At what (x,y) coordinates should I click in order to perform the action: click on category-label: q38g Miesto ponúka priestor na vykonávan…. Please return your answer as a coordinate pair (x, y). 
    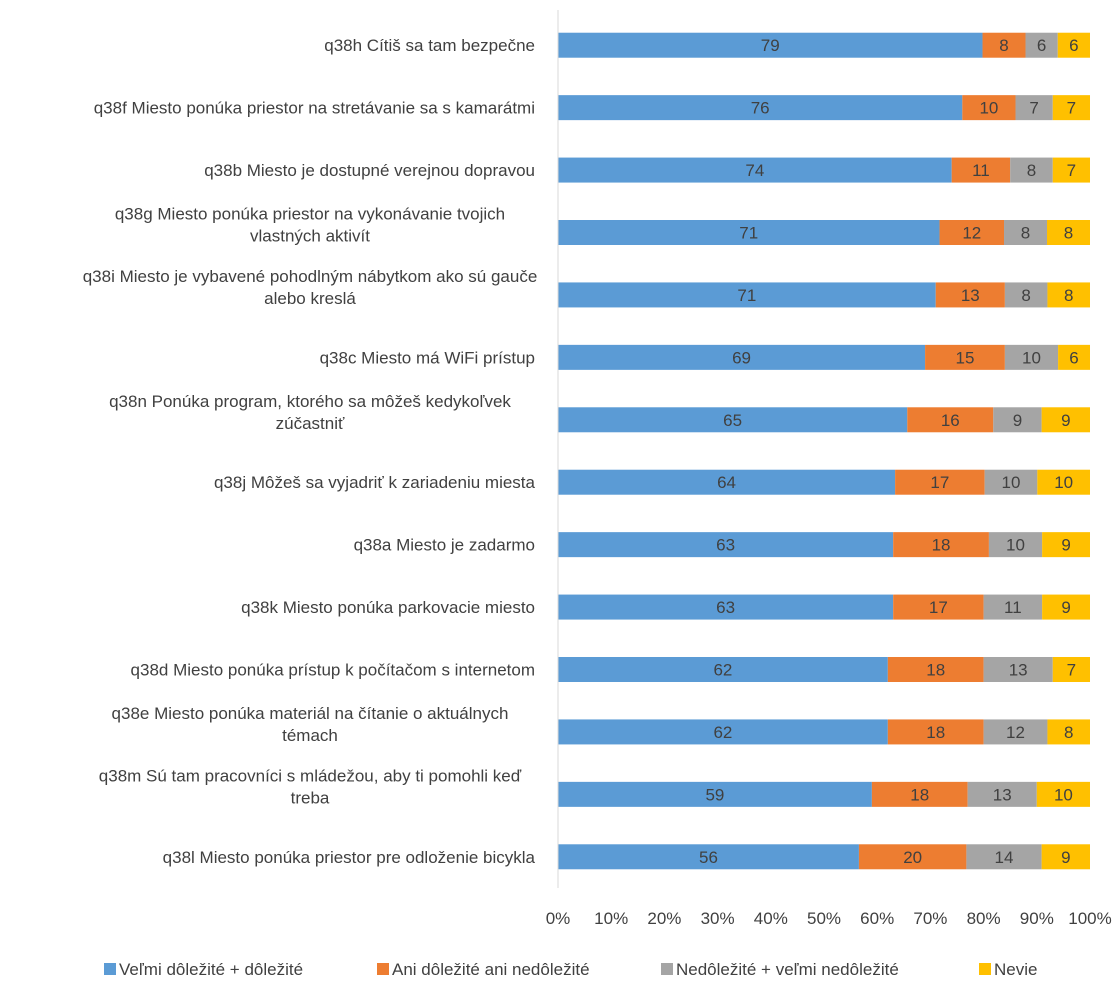
    Looking at the image, I should click on (310, 225).